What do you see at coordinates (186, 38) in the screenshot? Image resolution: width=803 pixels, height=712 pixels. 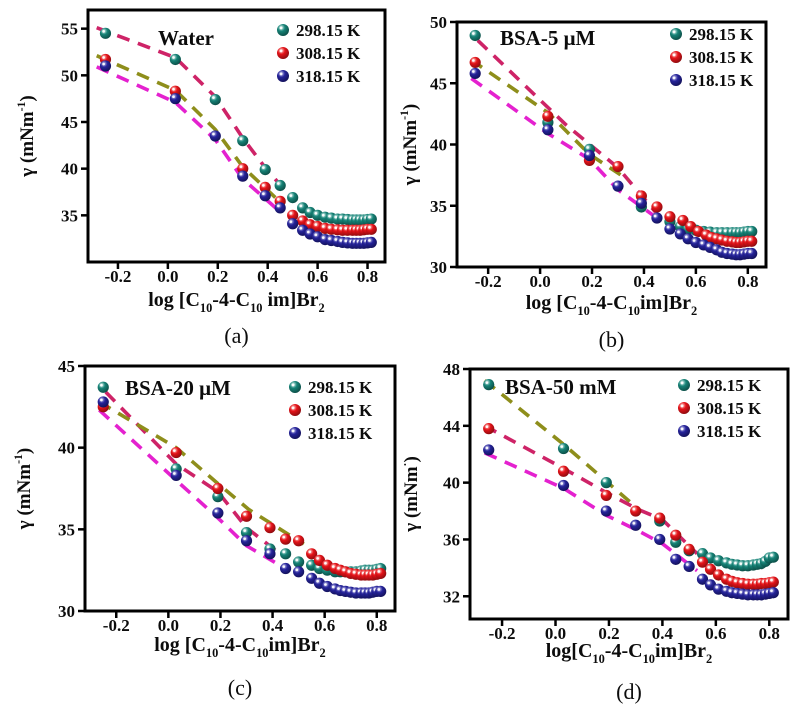 I see `plot-title: Water` at bounding box center [186, 38].